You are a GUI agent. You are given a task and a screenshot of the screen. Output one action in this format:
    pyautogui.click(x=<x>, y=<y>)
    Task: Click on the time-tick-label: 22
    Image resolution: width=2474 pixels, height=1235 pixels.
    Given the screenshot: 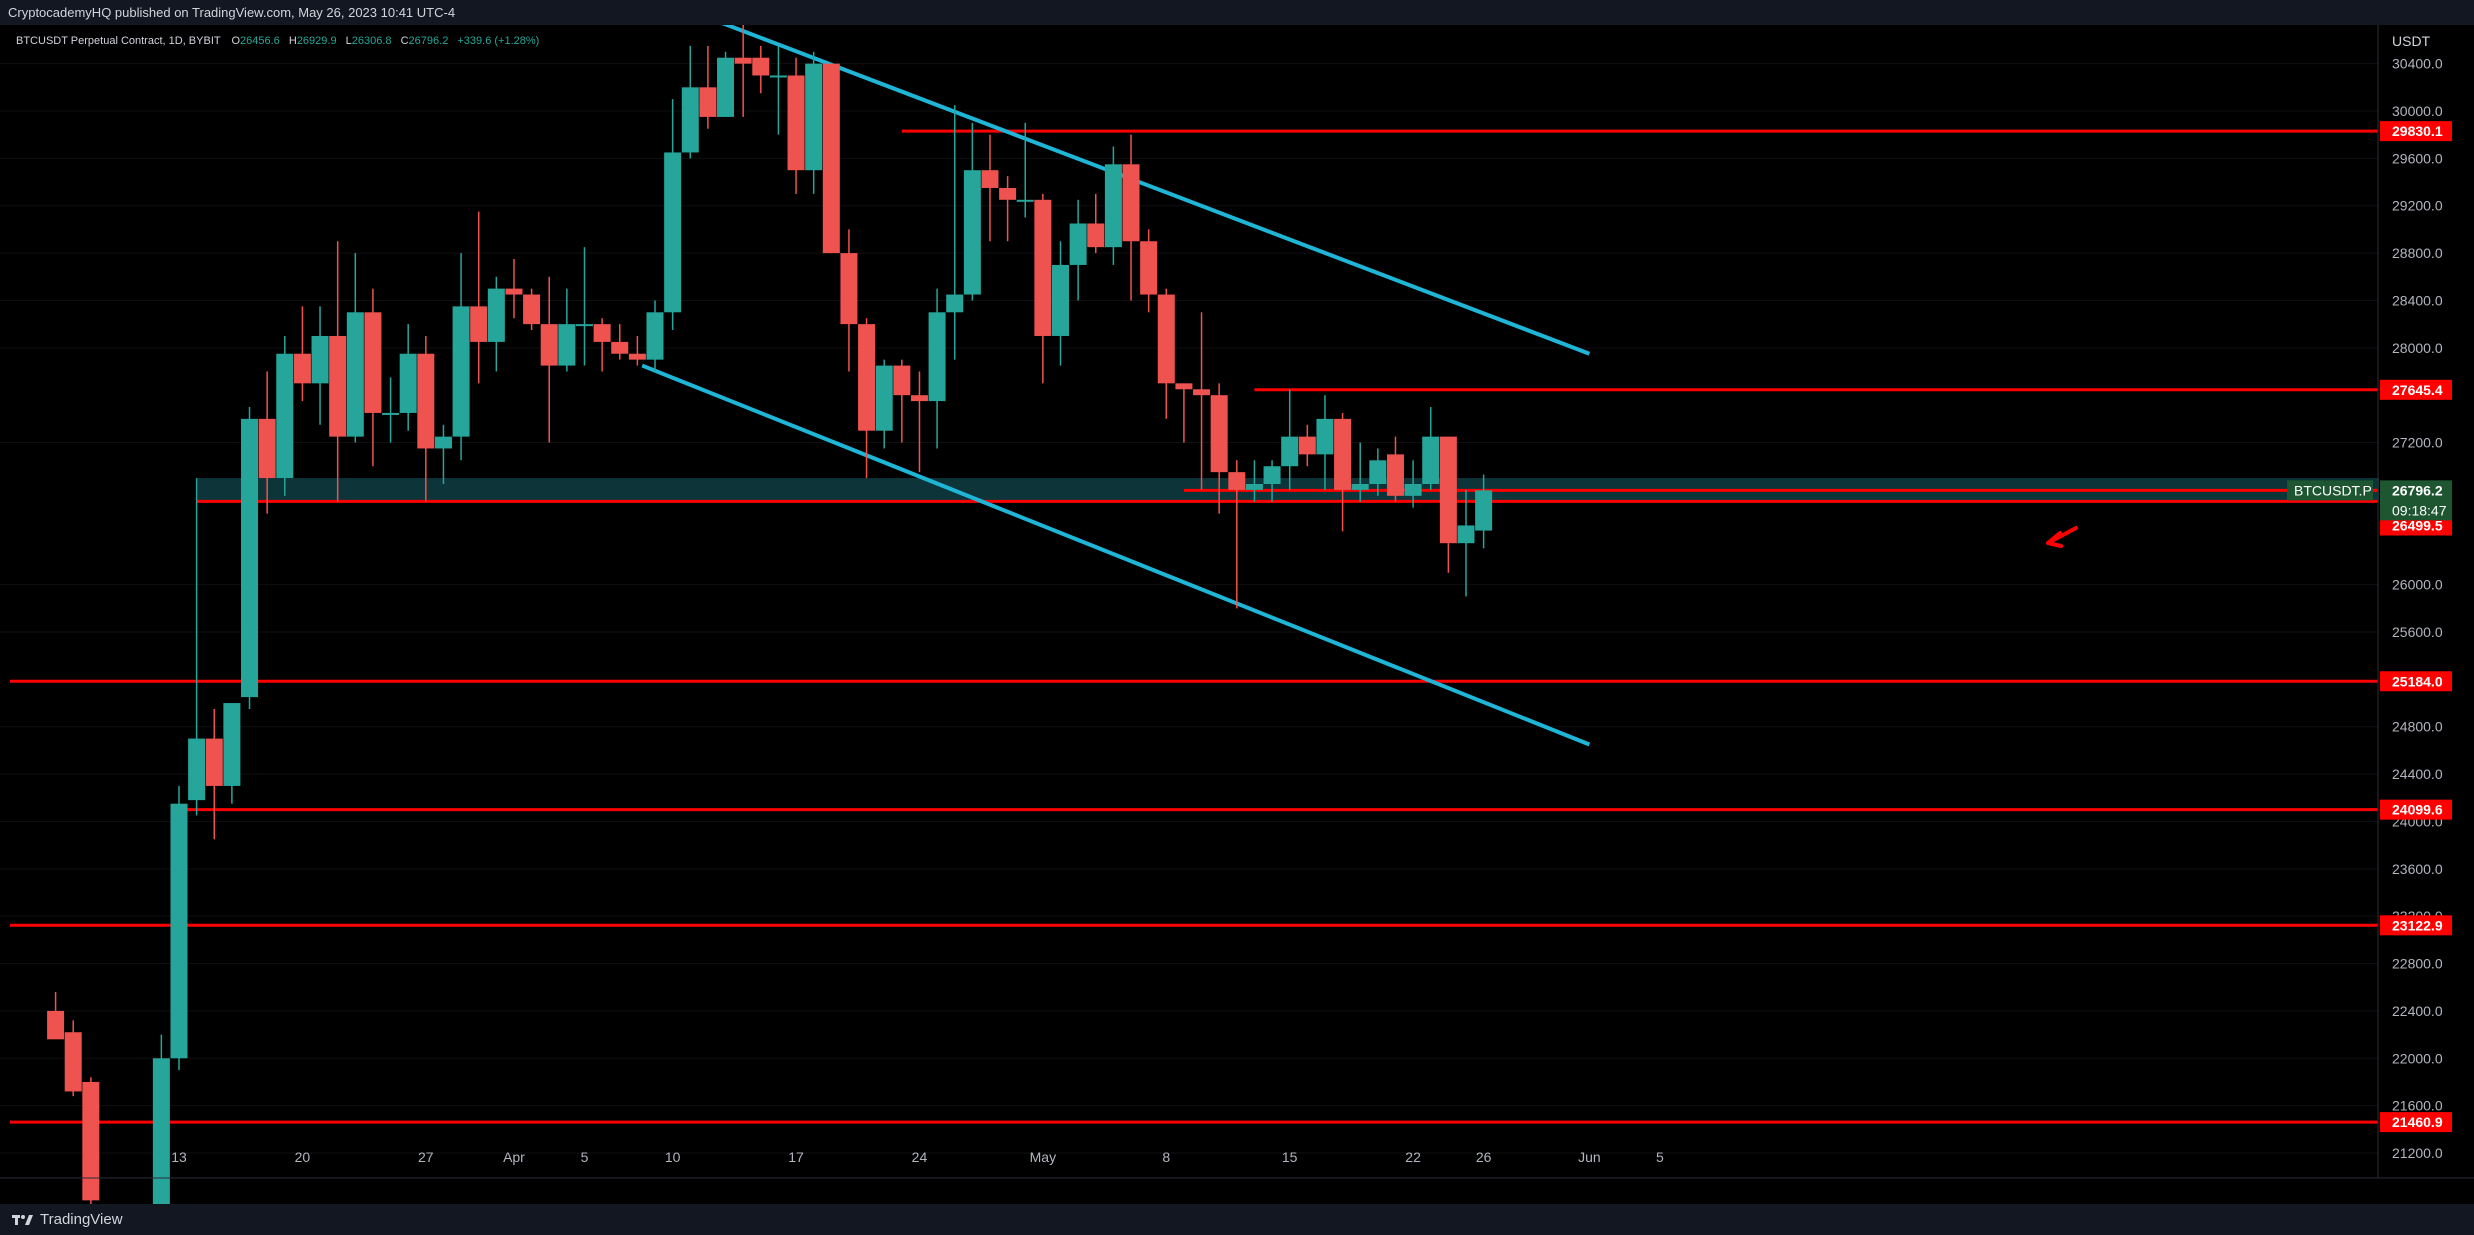 What is the action you would take?
    pyautogui.click(x=1413, y=1157)
    